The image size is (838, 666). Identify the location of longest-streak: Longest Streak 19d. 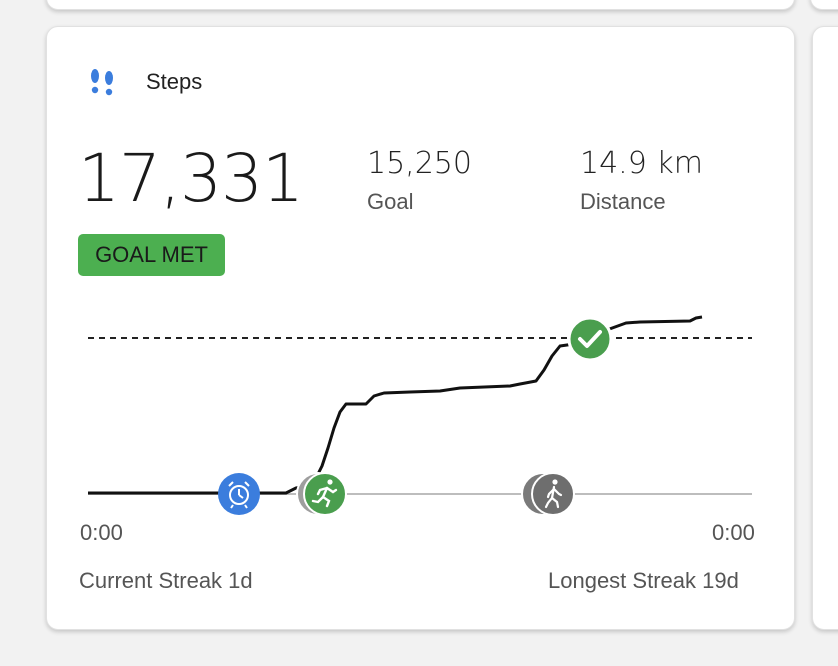
(643, 580).